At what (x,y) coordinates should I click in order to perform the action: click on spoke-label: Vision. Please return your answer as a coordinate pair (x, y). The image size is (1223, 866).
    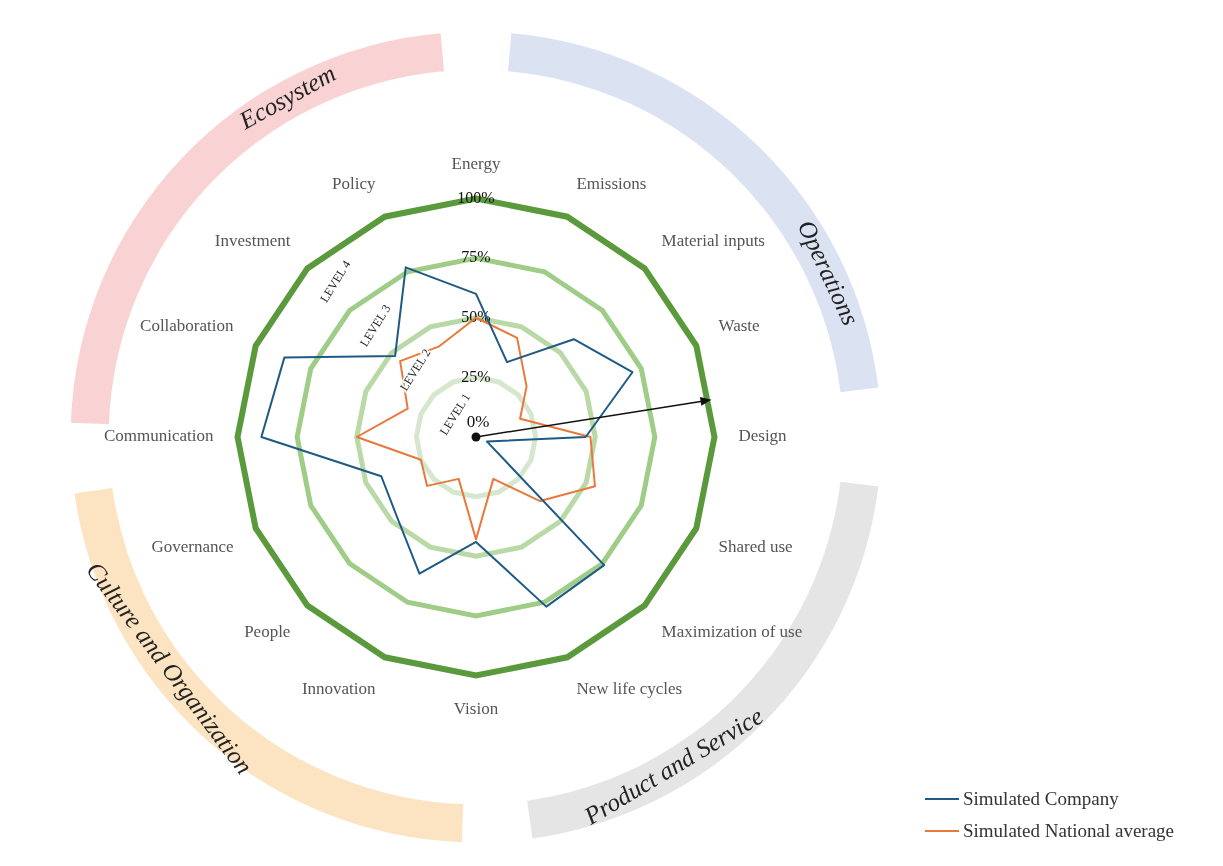
    Looking at the image, I should click on (476, 709).